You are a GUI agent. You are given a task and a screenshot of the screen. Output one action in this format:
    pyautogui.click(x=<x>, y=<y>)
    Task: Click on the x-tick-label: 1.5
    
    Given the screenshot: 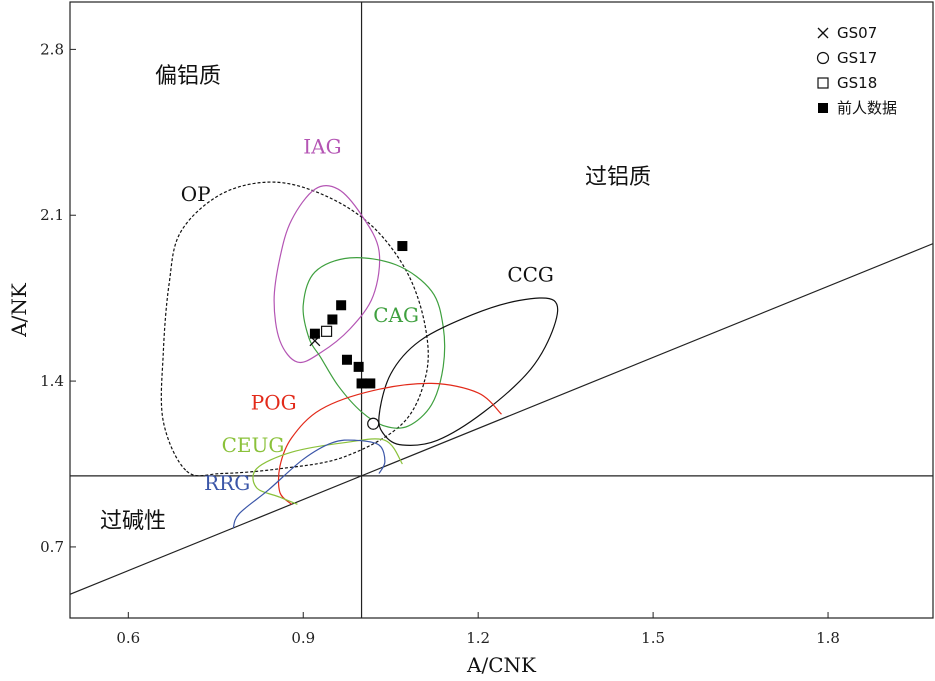 What is the action you would take?
    pyautogui.click(x=653, y=638)
    